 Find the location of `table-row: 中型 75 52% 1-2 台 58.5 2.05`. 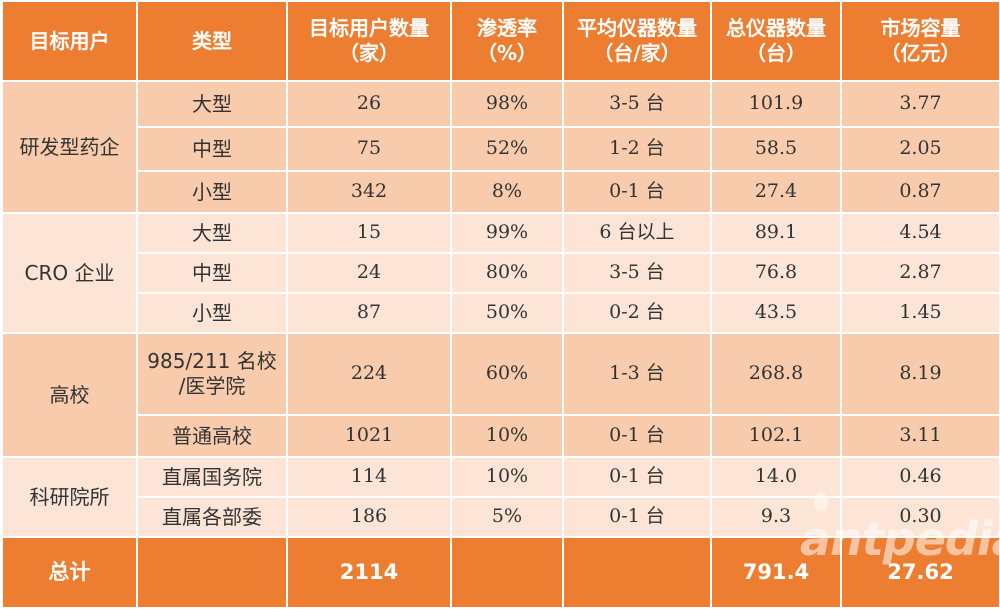

table-row: 中型 75 52% 1-2 台 58.5 2.05 is located at coordinates (501, 149).